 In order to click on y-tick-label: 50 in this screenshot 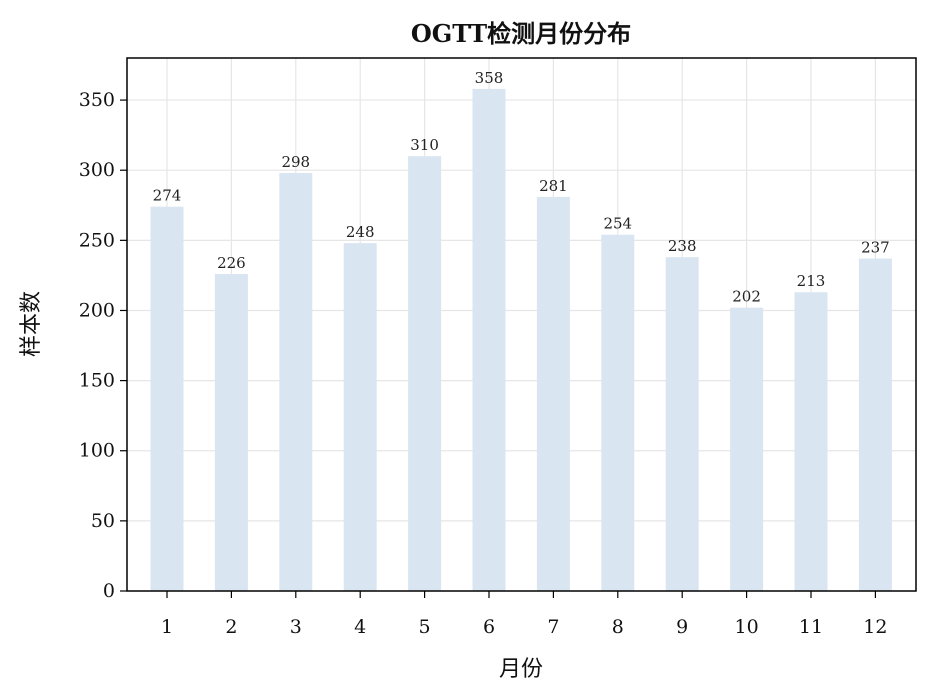, I will do `click(103, 521)`.